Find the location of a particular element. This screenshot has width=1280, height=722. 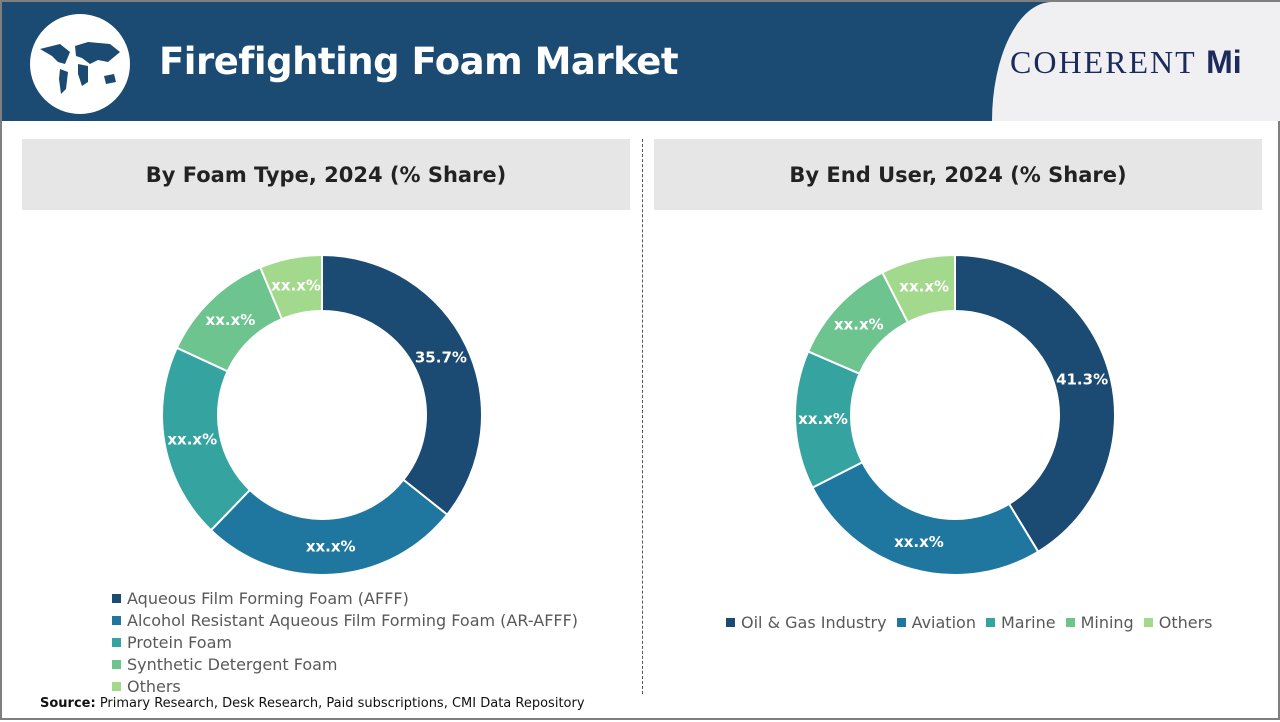

legend-label: Synthetic Detergent Foam is located at coordinates (232, 664).